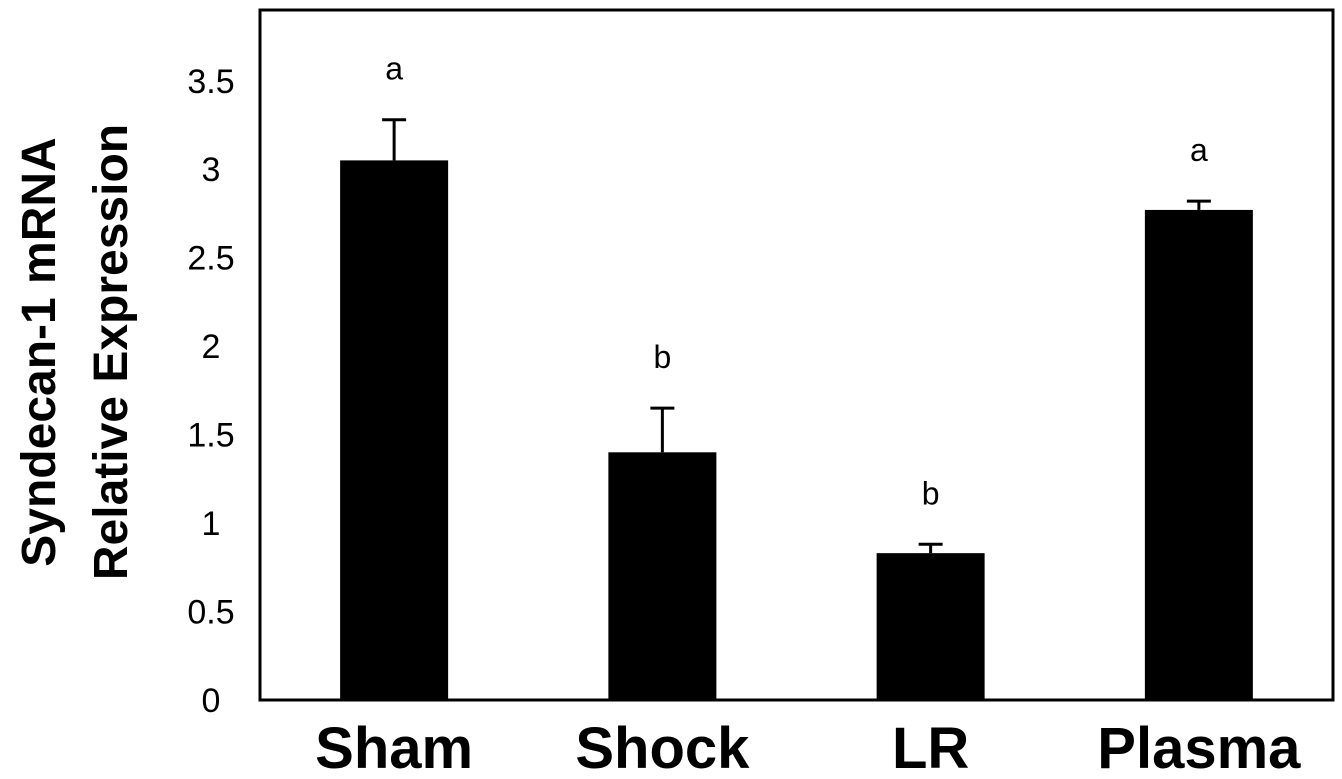 The image size is (1342, 779). I want to click on y-tick-label: 1, so click(211, 524).